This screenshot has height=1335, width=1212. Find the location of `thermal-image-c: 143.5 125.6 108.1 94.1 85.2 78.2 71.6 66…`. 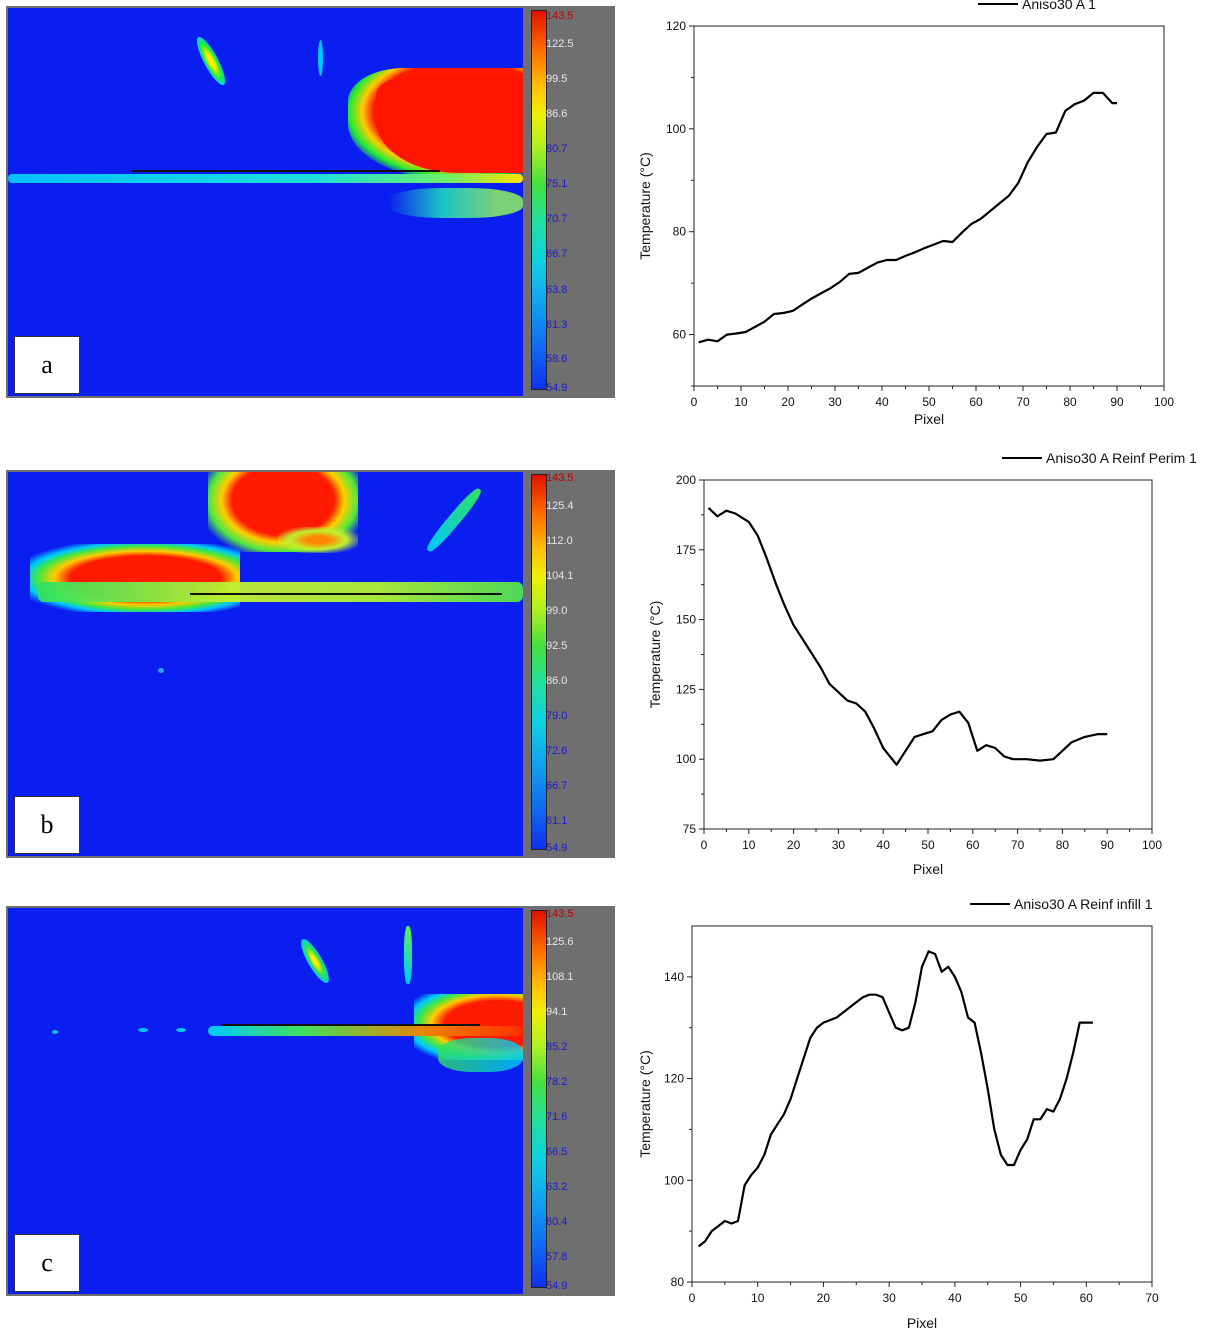

thermal-image-c: 143.5 125.6 108.1 94.1 85.2 78.2 71.6 66… is located at coordinates (310, 1101).